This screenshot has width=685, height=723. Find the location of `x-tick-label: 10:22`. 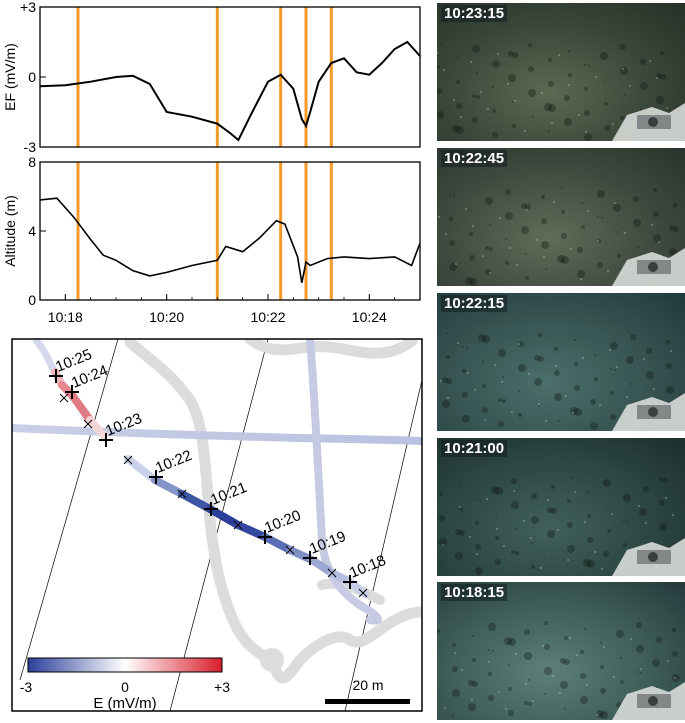

x-tick-label: 10:22 is located at coordinates (267, 317).